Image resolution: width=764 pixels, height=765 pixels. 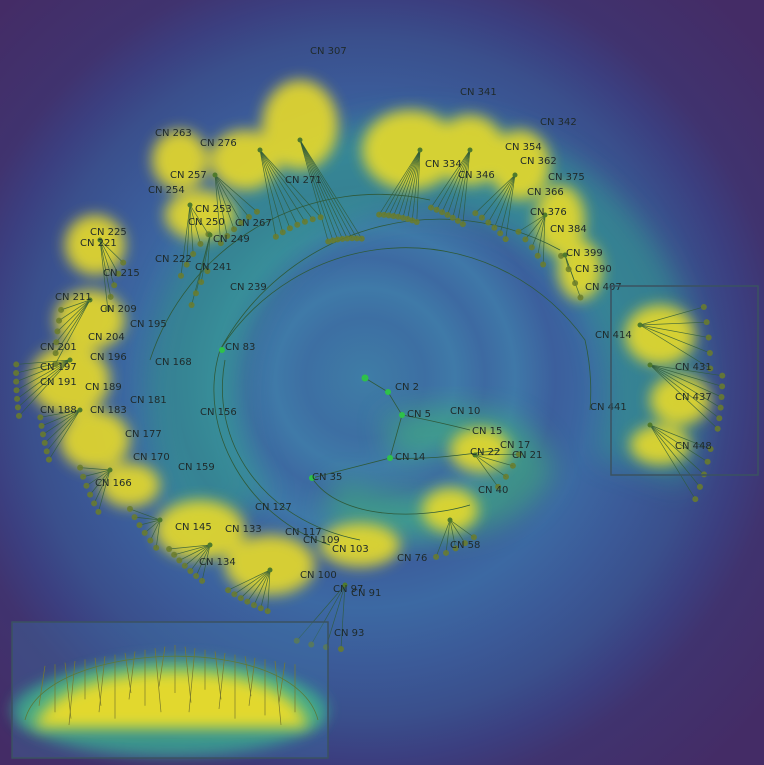 What do you see at coordinates (390, 458) in the screenshot?
I see `node-cn14` at bounding box center [390, 458].